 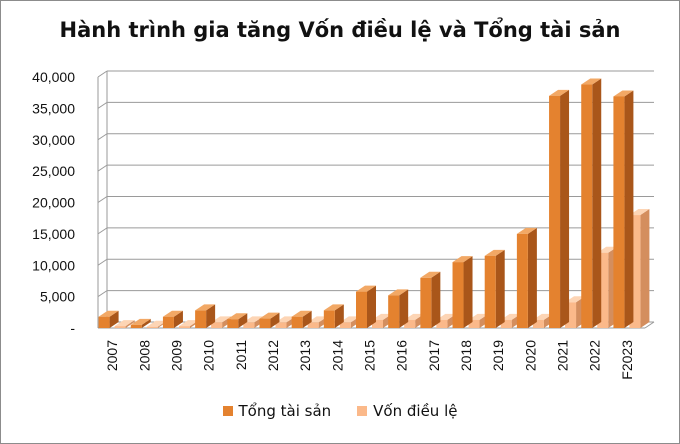 I want to click on y-tick-label: 25,000, so click(x=53, y=171).